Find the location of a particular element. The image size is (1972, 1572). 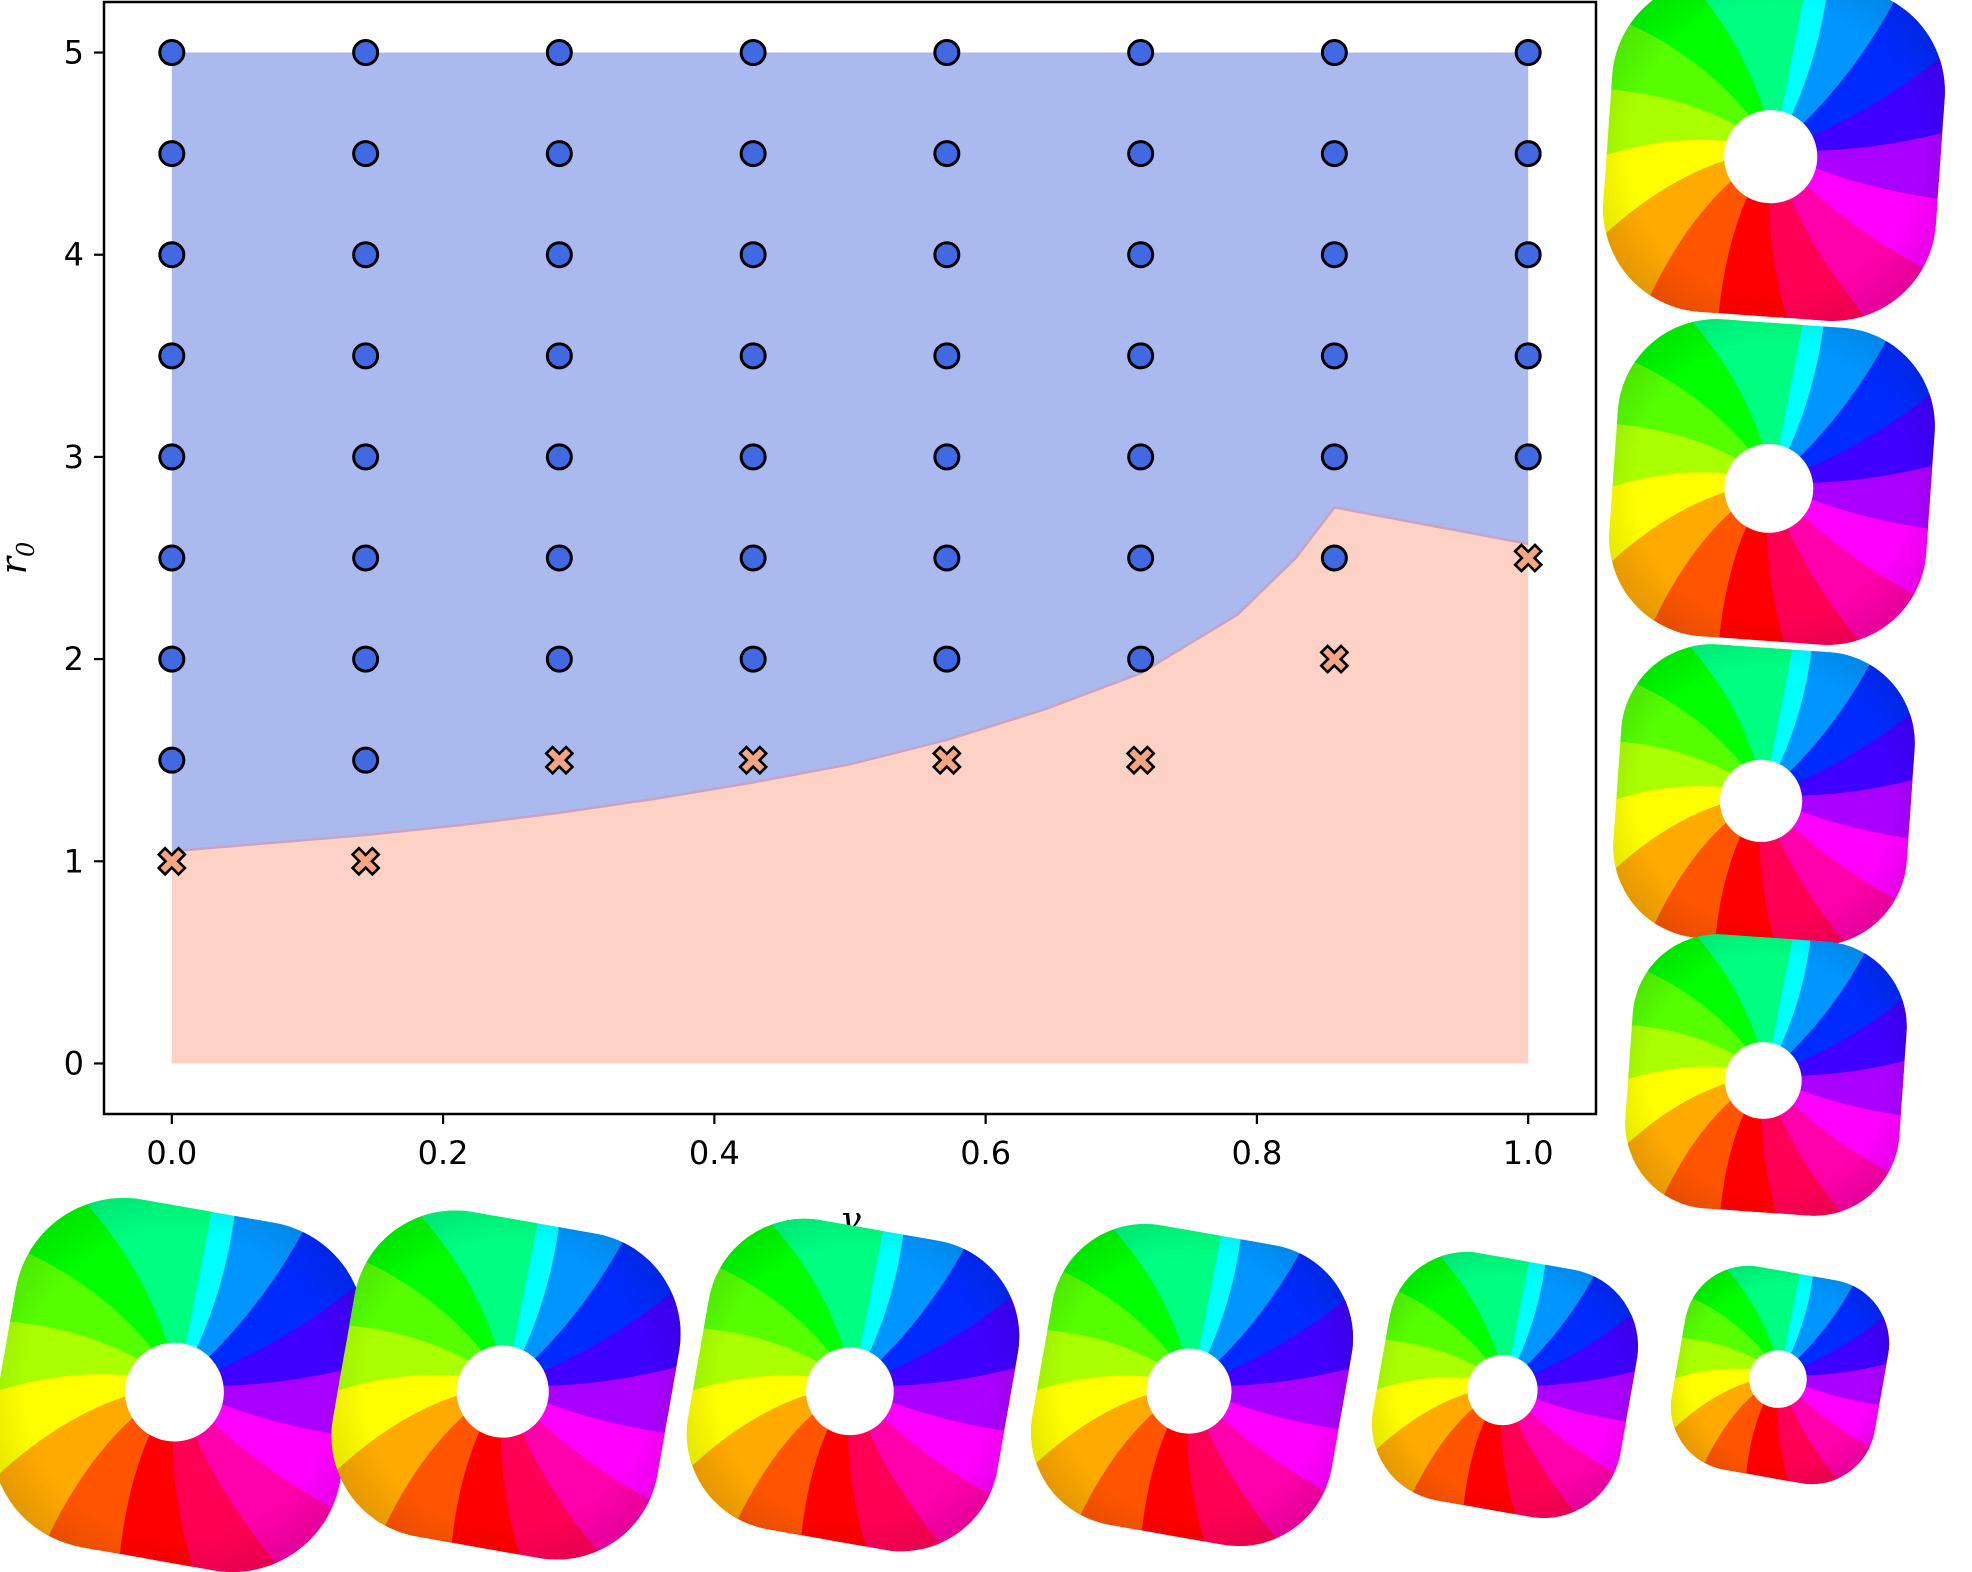

y-axis-label-main: r is located at coordinates (17, 564).